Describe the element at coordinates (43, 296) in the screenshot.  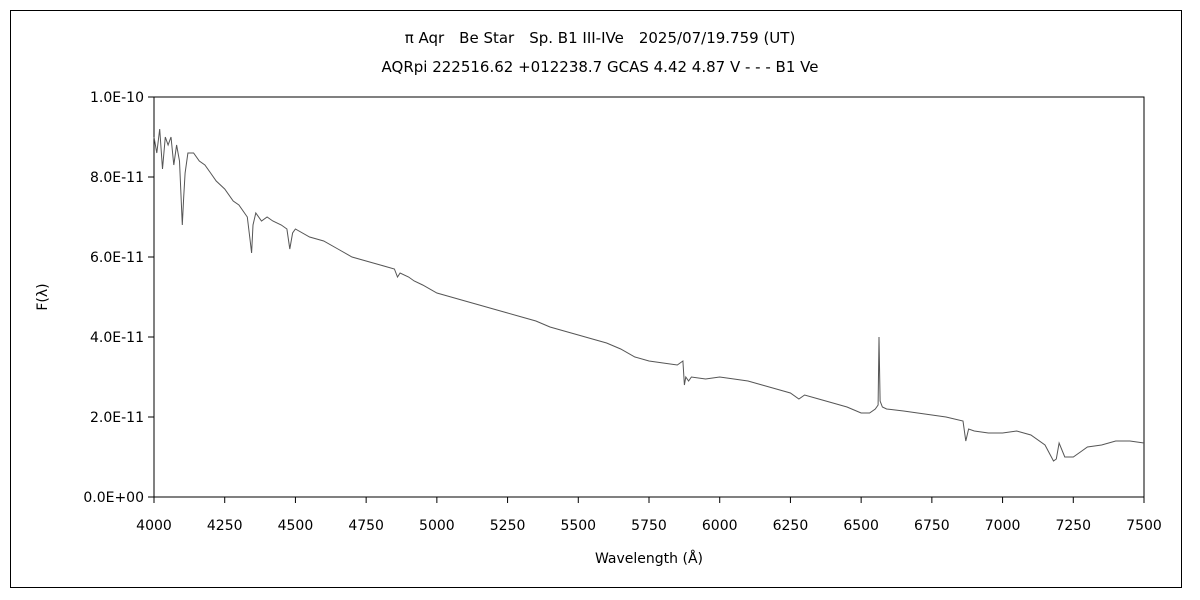
I see `y-axis-label: F(λ)` at that location.